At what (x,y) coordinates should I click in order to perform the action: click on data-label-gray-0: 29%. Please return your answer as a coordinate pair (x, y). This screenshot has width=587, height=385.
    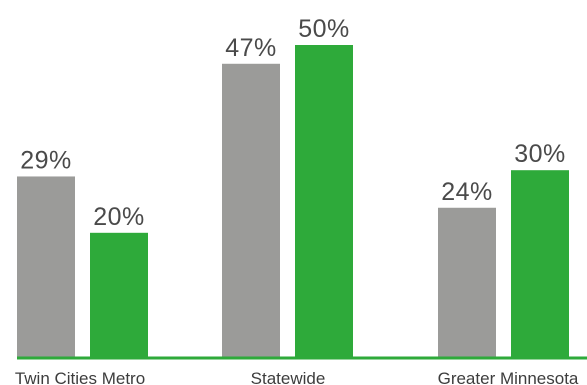
    Looking at the image, I should click on (46, 160).